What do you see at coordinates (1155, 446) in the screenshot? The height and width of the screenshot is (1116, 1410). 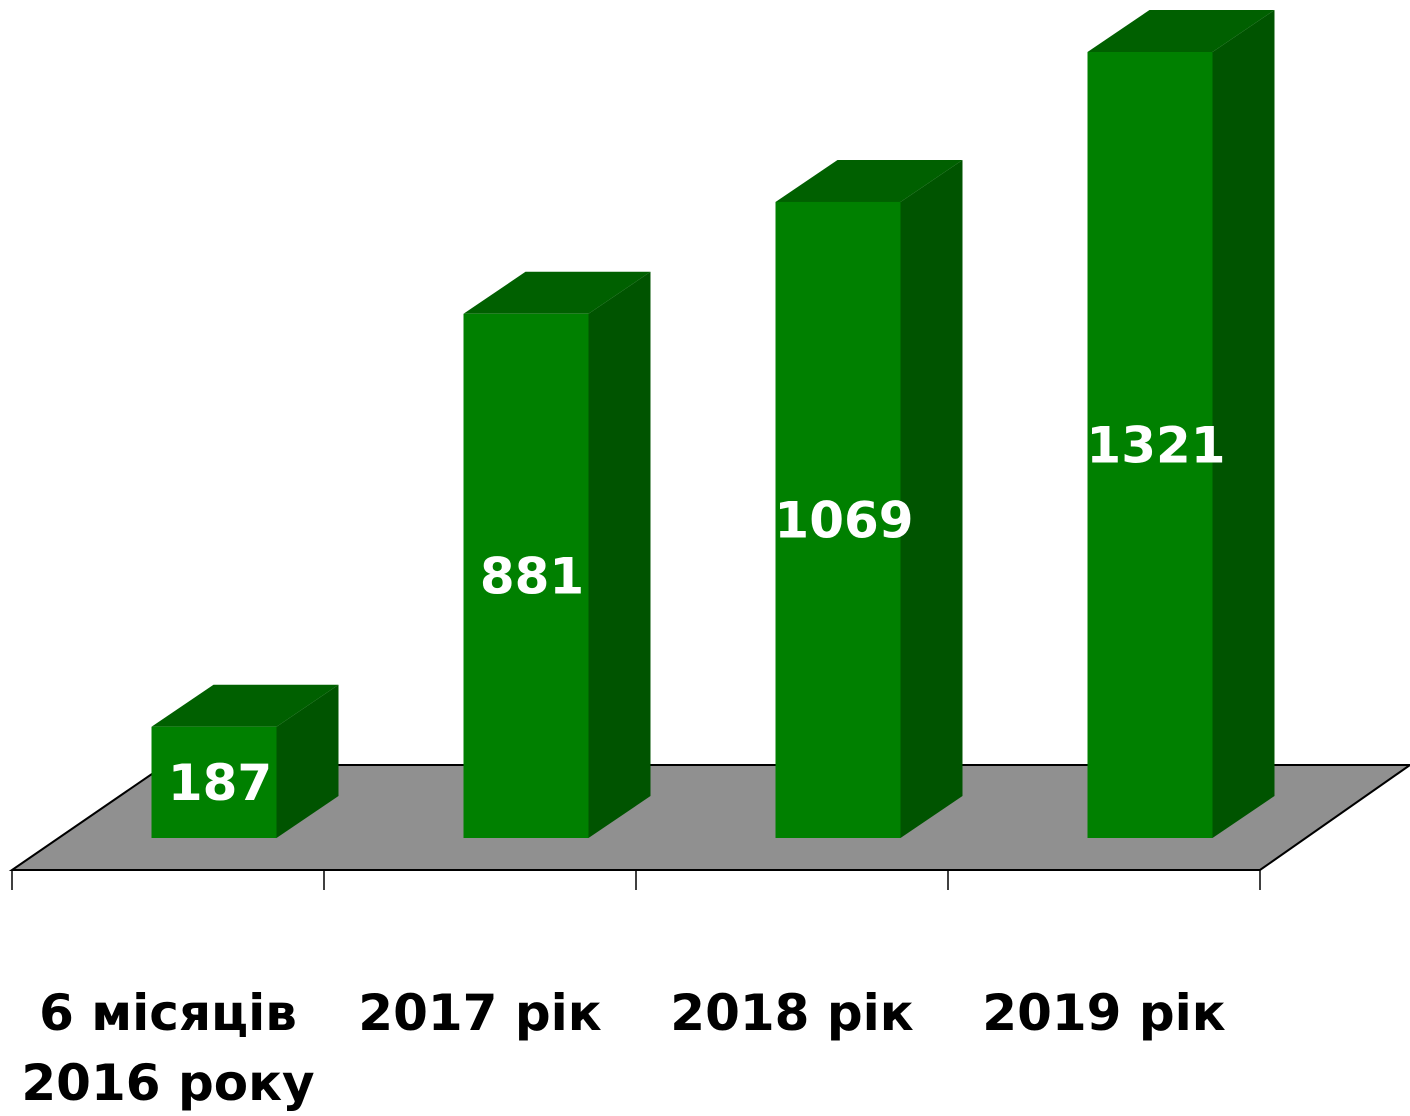 I see `data-label: 1321` at bounding box center [1155, 446].